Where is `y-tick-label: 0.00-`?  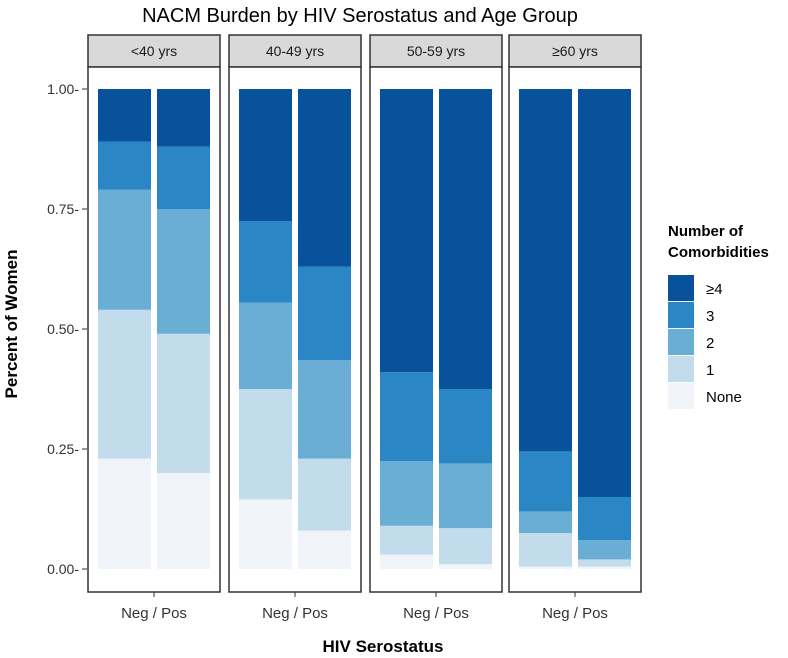
y-tick-label: 0.00- is located at coordinates (63, 569).